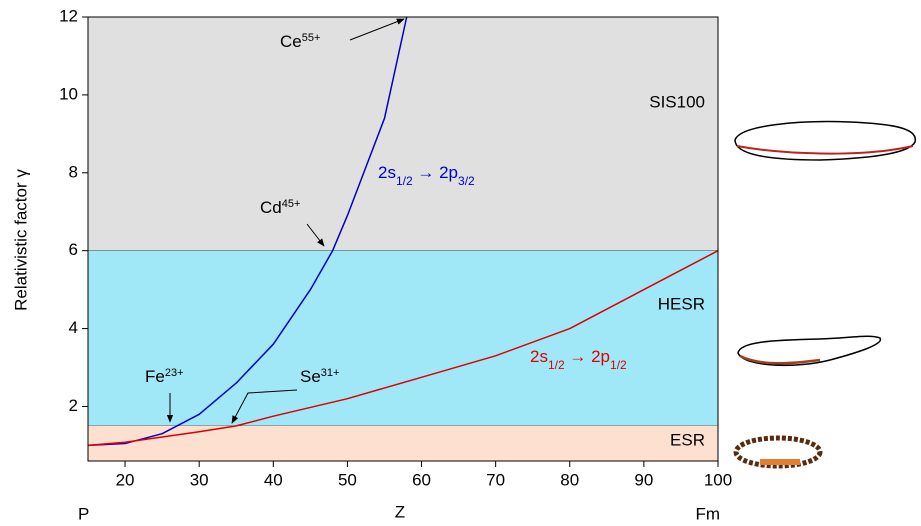 The image size is (921, 526). I want to click on y-tick-label: 2, so click(73, 405).